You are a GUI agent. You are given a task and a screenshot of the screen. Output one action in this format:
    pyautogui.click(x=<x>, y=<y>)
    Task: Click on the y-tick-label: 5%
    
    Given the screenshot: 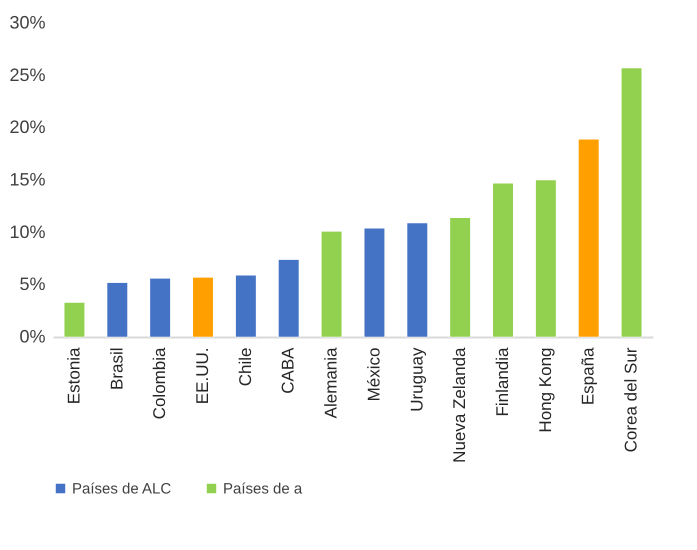 What is the action you would take?
    pyautogui.click(x=32, y=284)
    